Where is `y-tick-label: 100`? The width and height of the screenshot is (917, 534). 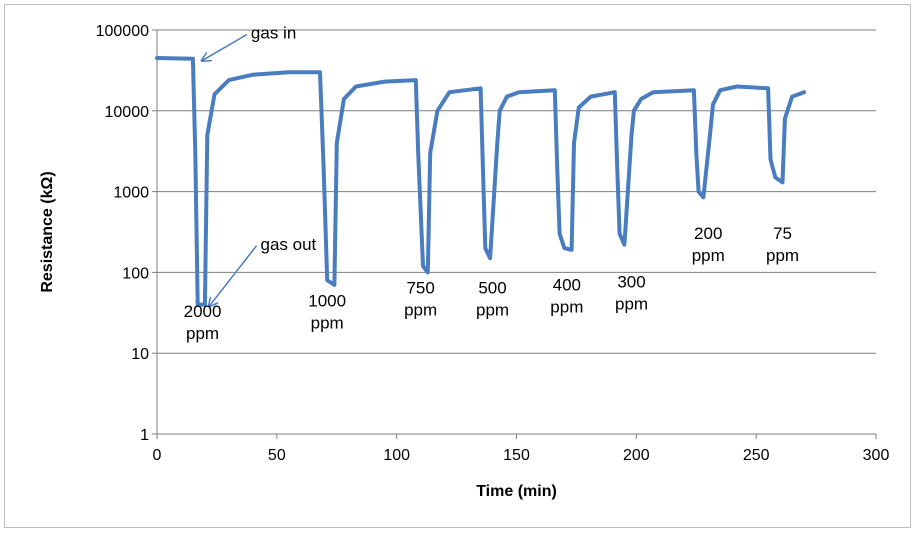
y-tick-label: 100 is located at coordinates (135, 273).